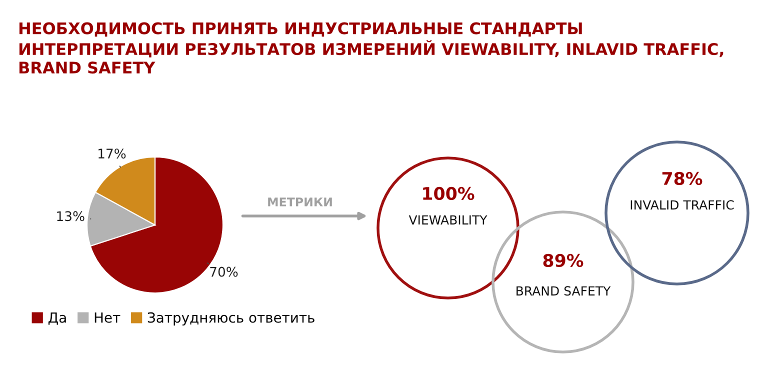 The image size is (770, 382). Describe the element at coordinates (70, 216) in the screenshot. I see `data-label: 13%` at that location.